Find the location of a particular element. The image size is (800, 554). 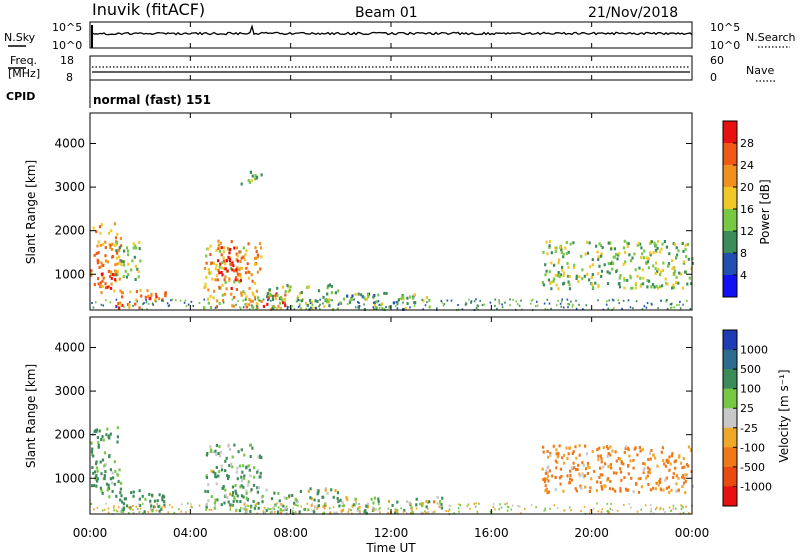

colorbar-tick-label: 500 is located at coordinates (750, 369).